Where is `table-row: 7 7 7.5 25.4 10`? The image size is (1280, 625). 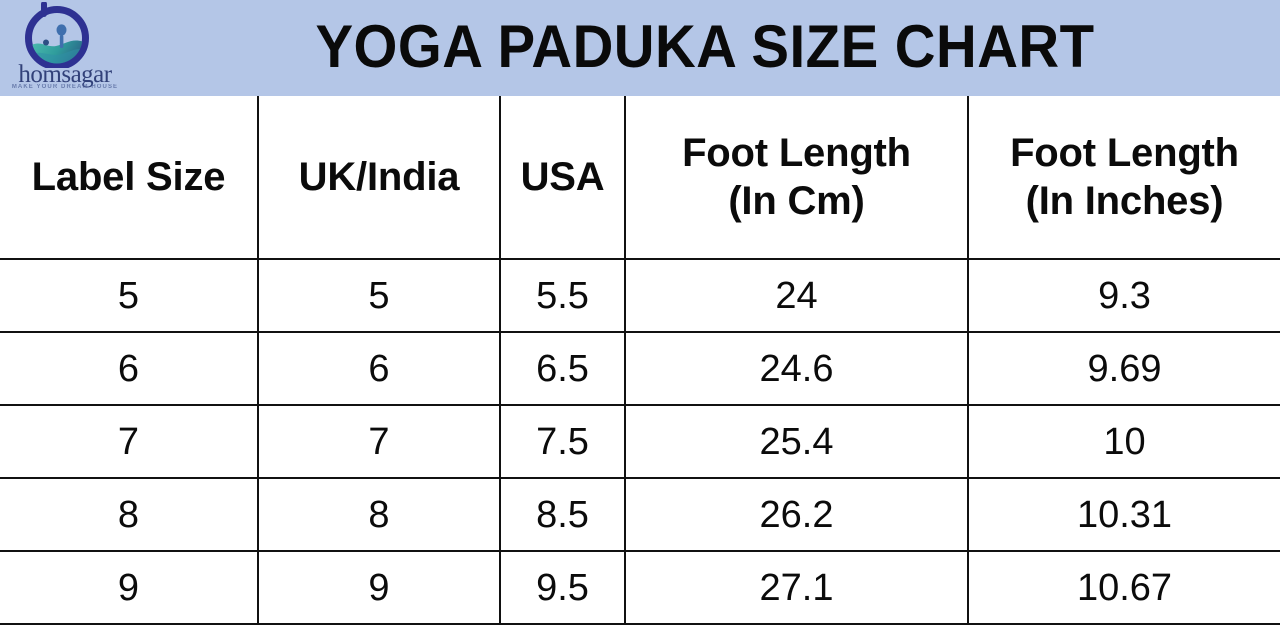 table-row: 7 7 7.5 25.4 10 is located at coordinates (640, 441).